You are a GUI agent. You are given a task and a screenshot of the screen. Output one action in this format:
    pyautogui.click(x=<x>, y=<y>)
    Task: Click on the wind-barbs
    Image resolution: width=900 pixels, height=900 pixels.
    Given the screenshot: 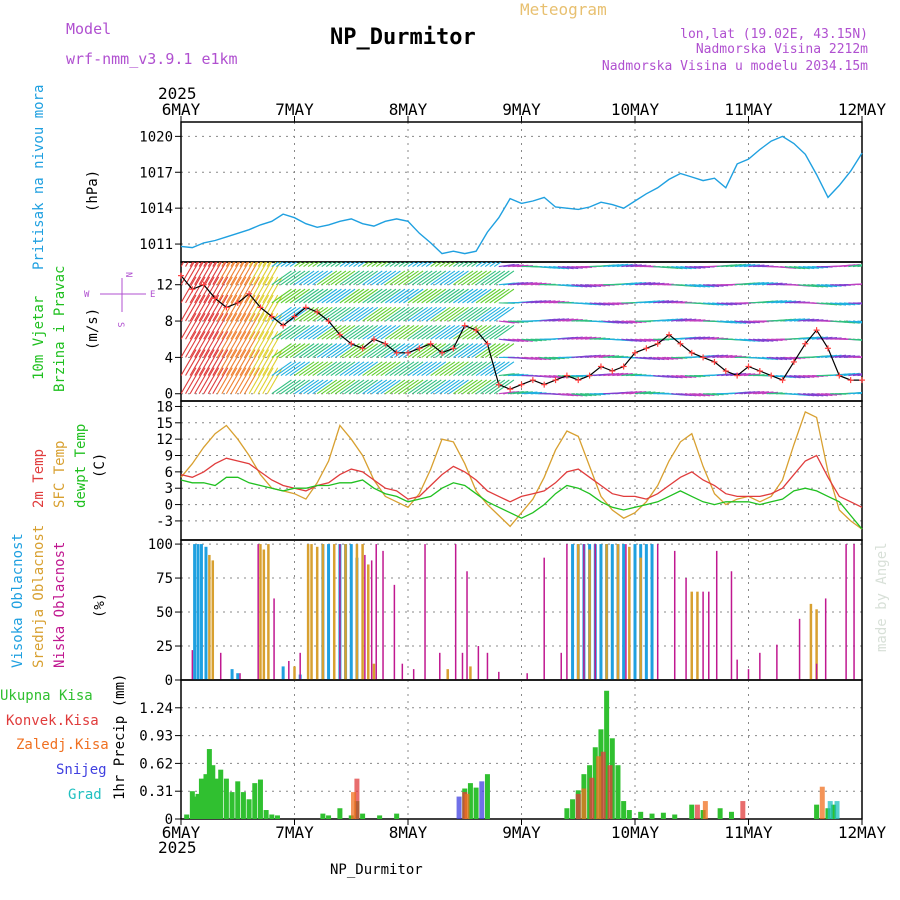 What is the action you would take?
    pyautogui.click(x=521, y=329)
    